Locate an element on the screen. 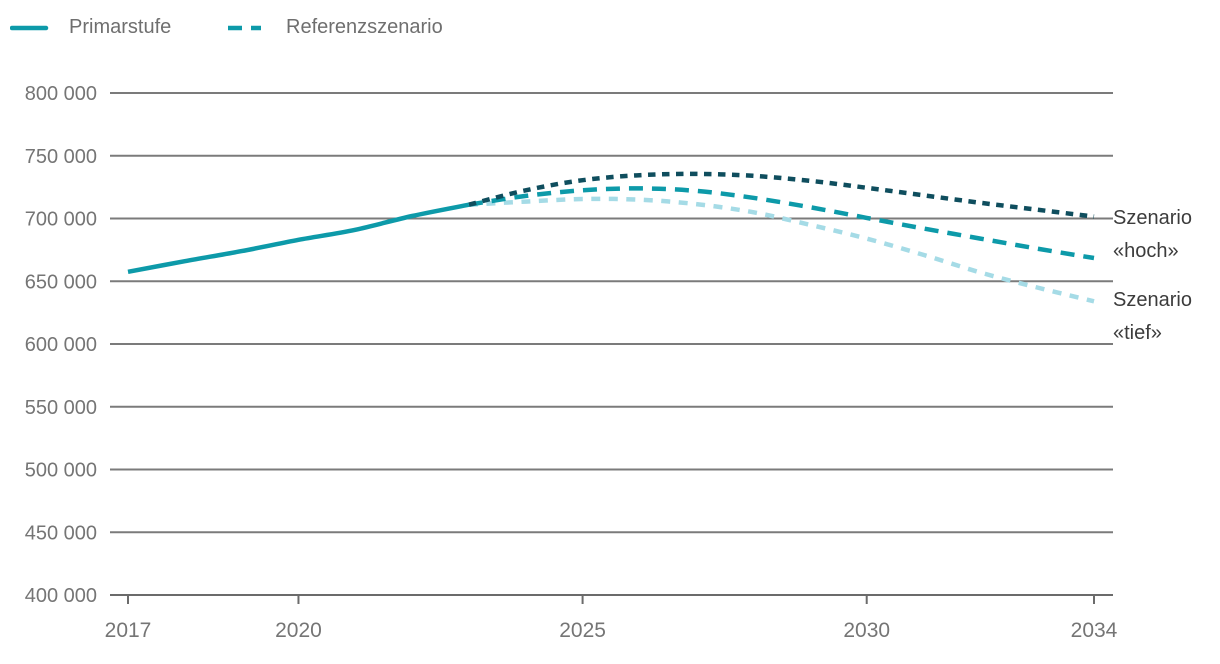 The height and width of the screenshot is (664, 1220). annotation-szenario-tief: Szenario «tief» is located at coordinates (1166, 317).